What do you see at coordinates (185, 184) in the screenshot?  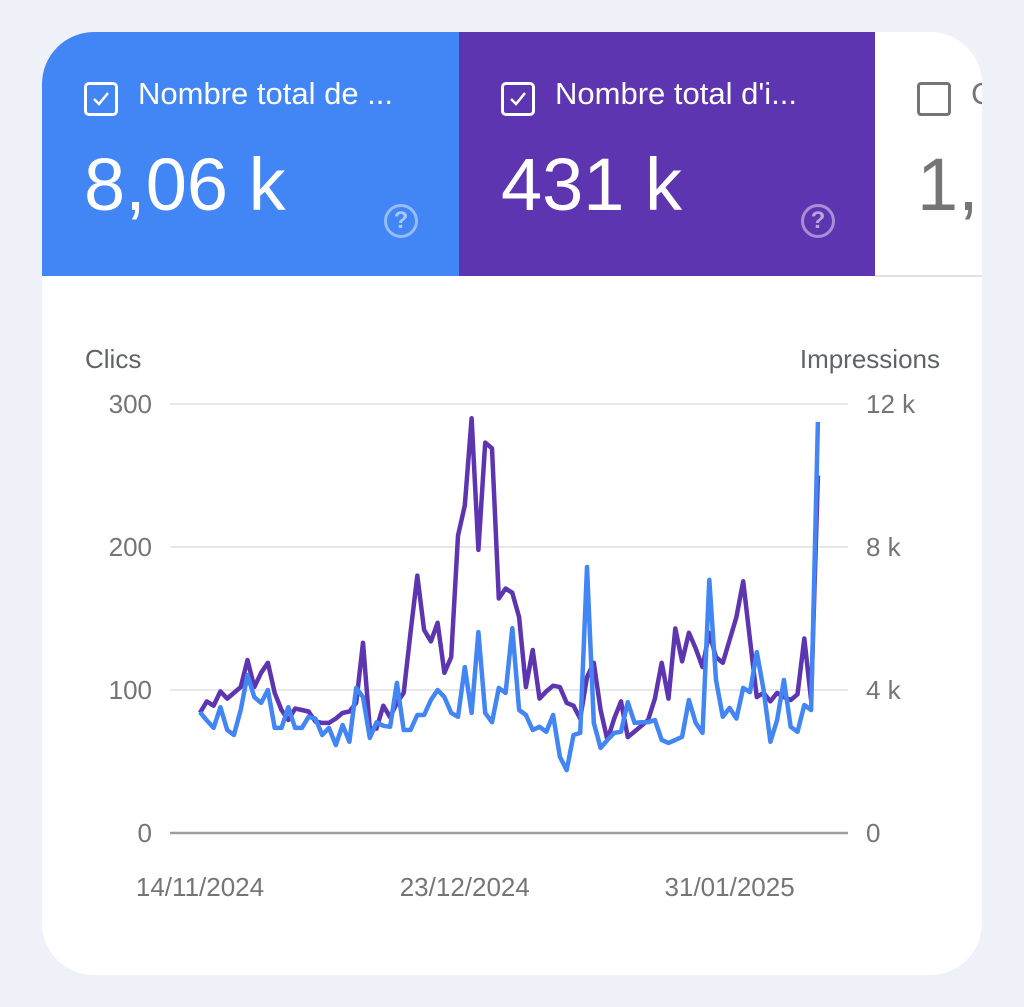 I see `metric-value: 8,06 k` at bounding box center [185, 184].